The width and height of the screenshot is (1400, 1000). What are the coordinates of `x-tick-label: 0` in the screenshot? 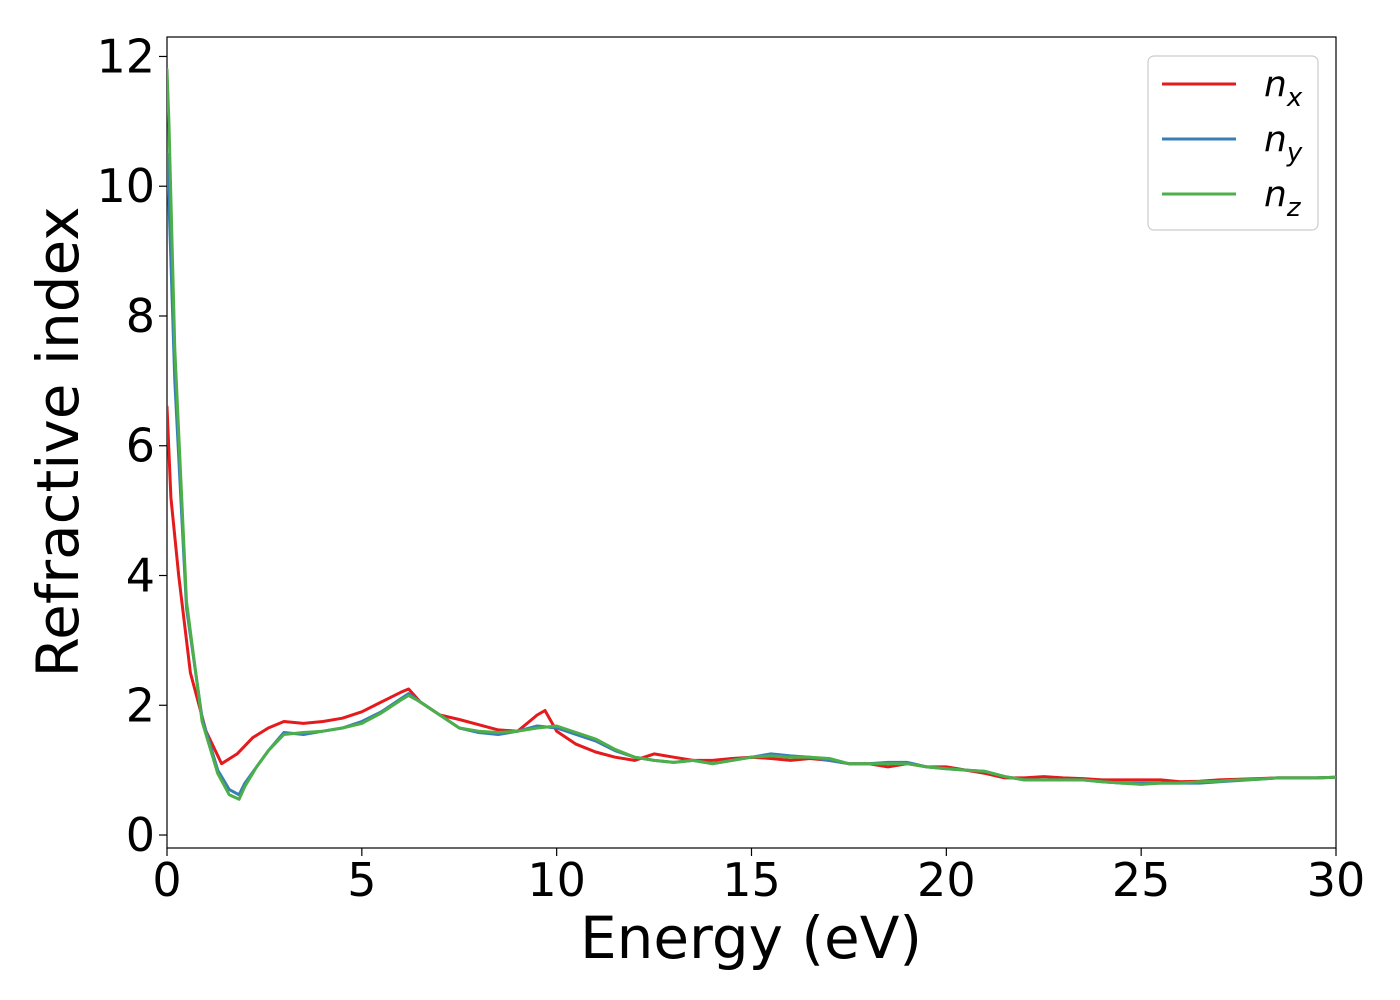 It's located at (166, 880).